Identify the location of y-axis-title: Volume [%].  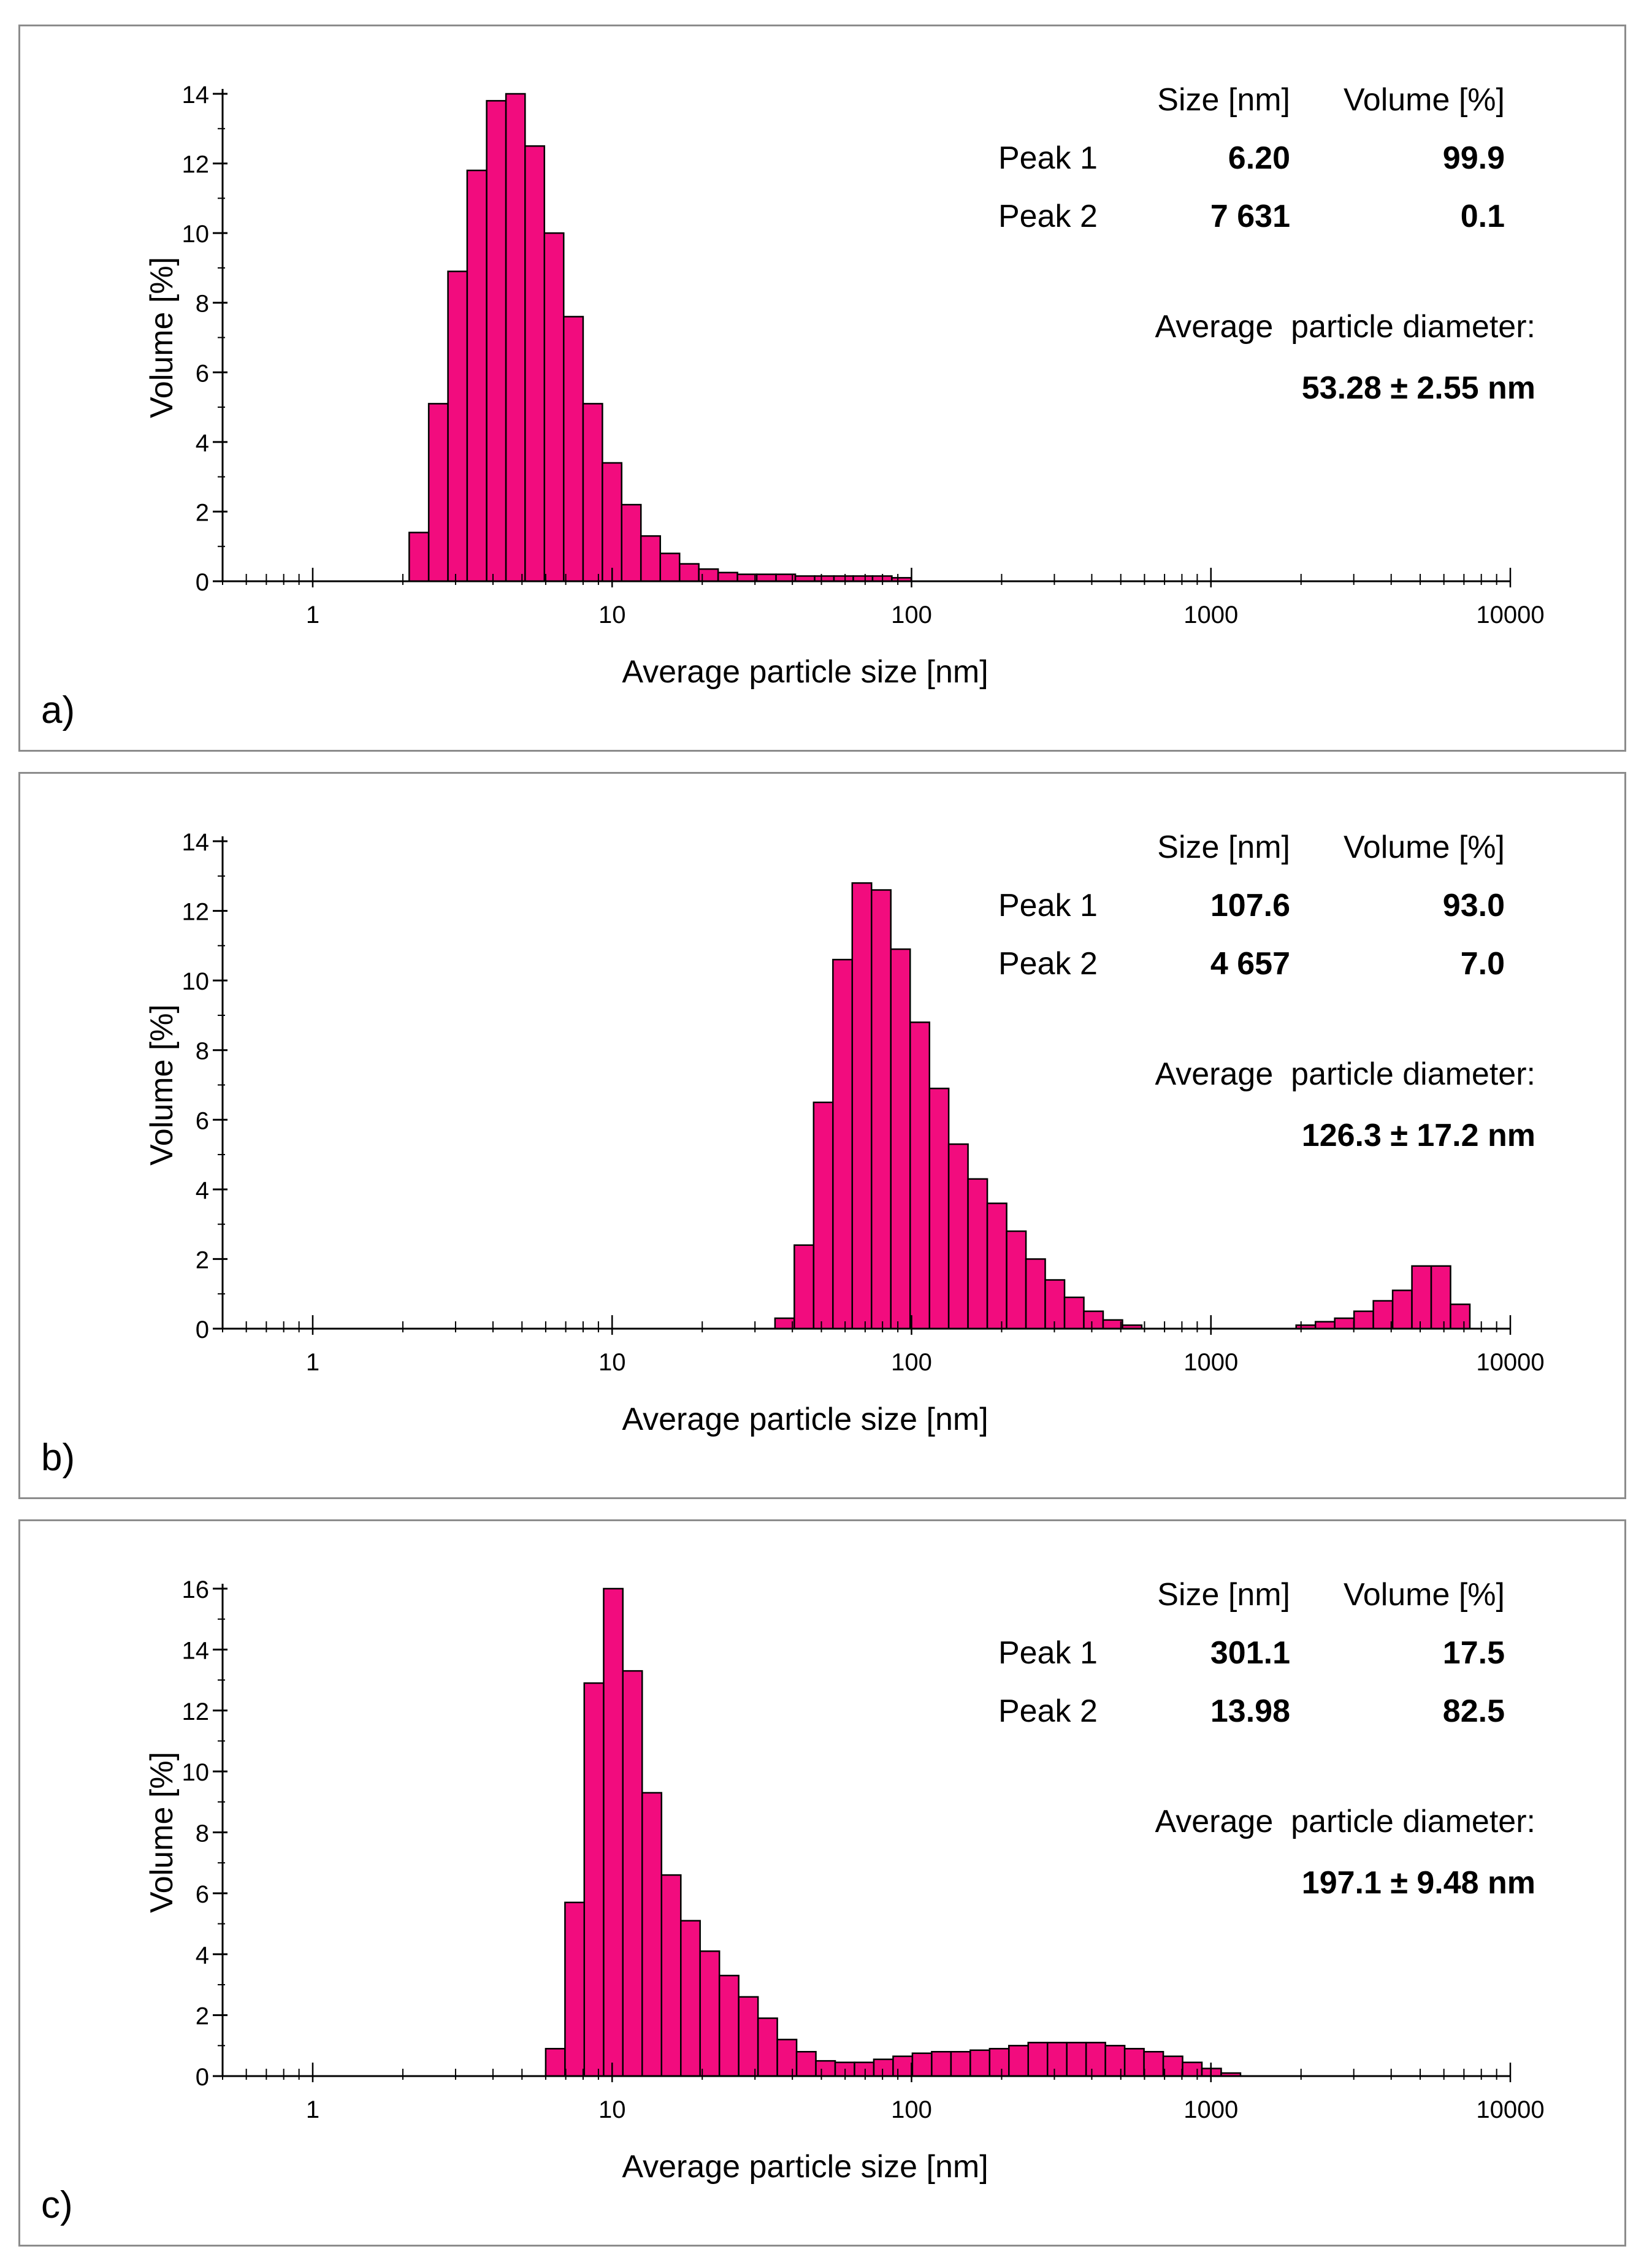
(162, 1832).